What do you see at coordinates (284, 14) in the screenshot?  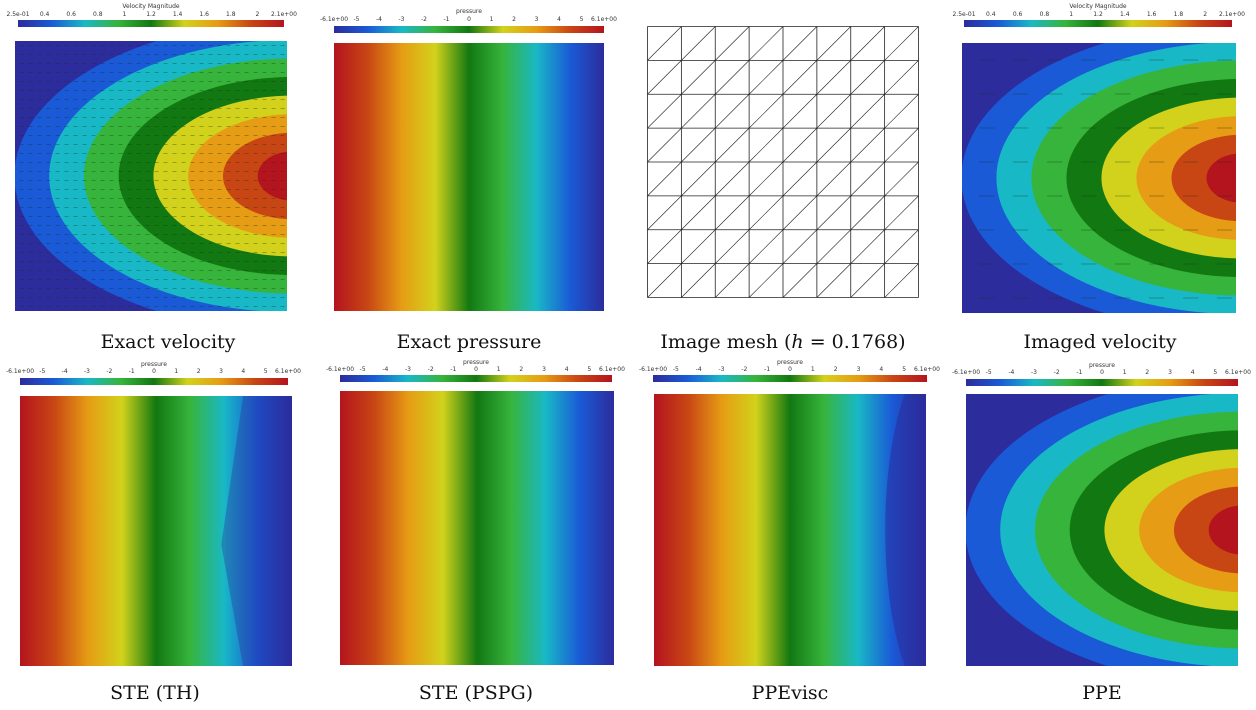 I see `colorbar-tick-label: 2.1e+00` at bounding box center [284, 14].